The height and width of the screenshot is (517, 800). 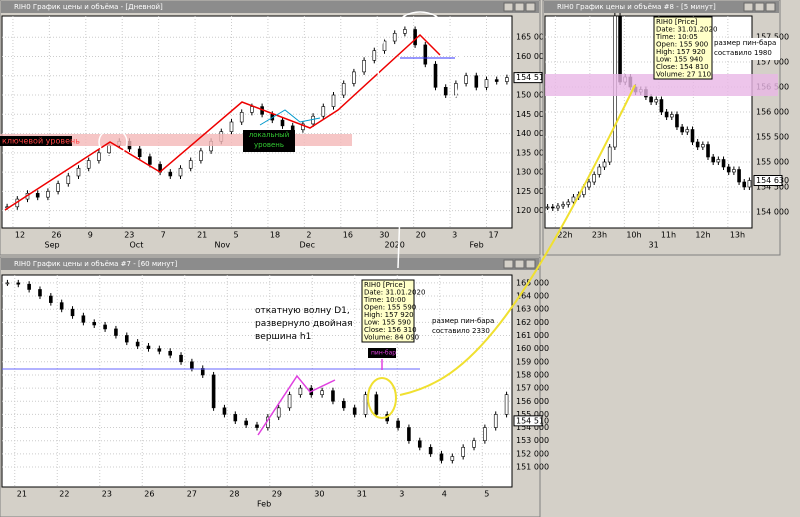 I want to click on x-tick-label: 16, so click(x=348, y=235).